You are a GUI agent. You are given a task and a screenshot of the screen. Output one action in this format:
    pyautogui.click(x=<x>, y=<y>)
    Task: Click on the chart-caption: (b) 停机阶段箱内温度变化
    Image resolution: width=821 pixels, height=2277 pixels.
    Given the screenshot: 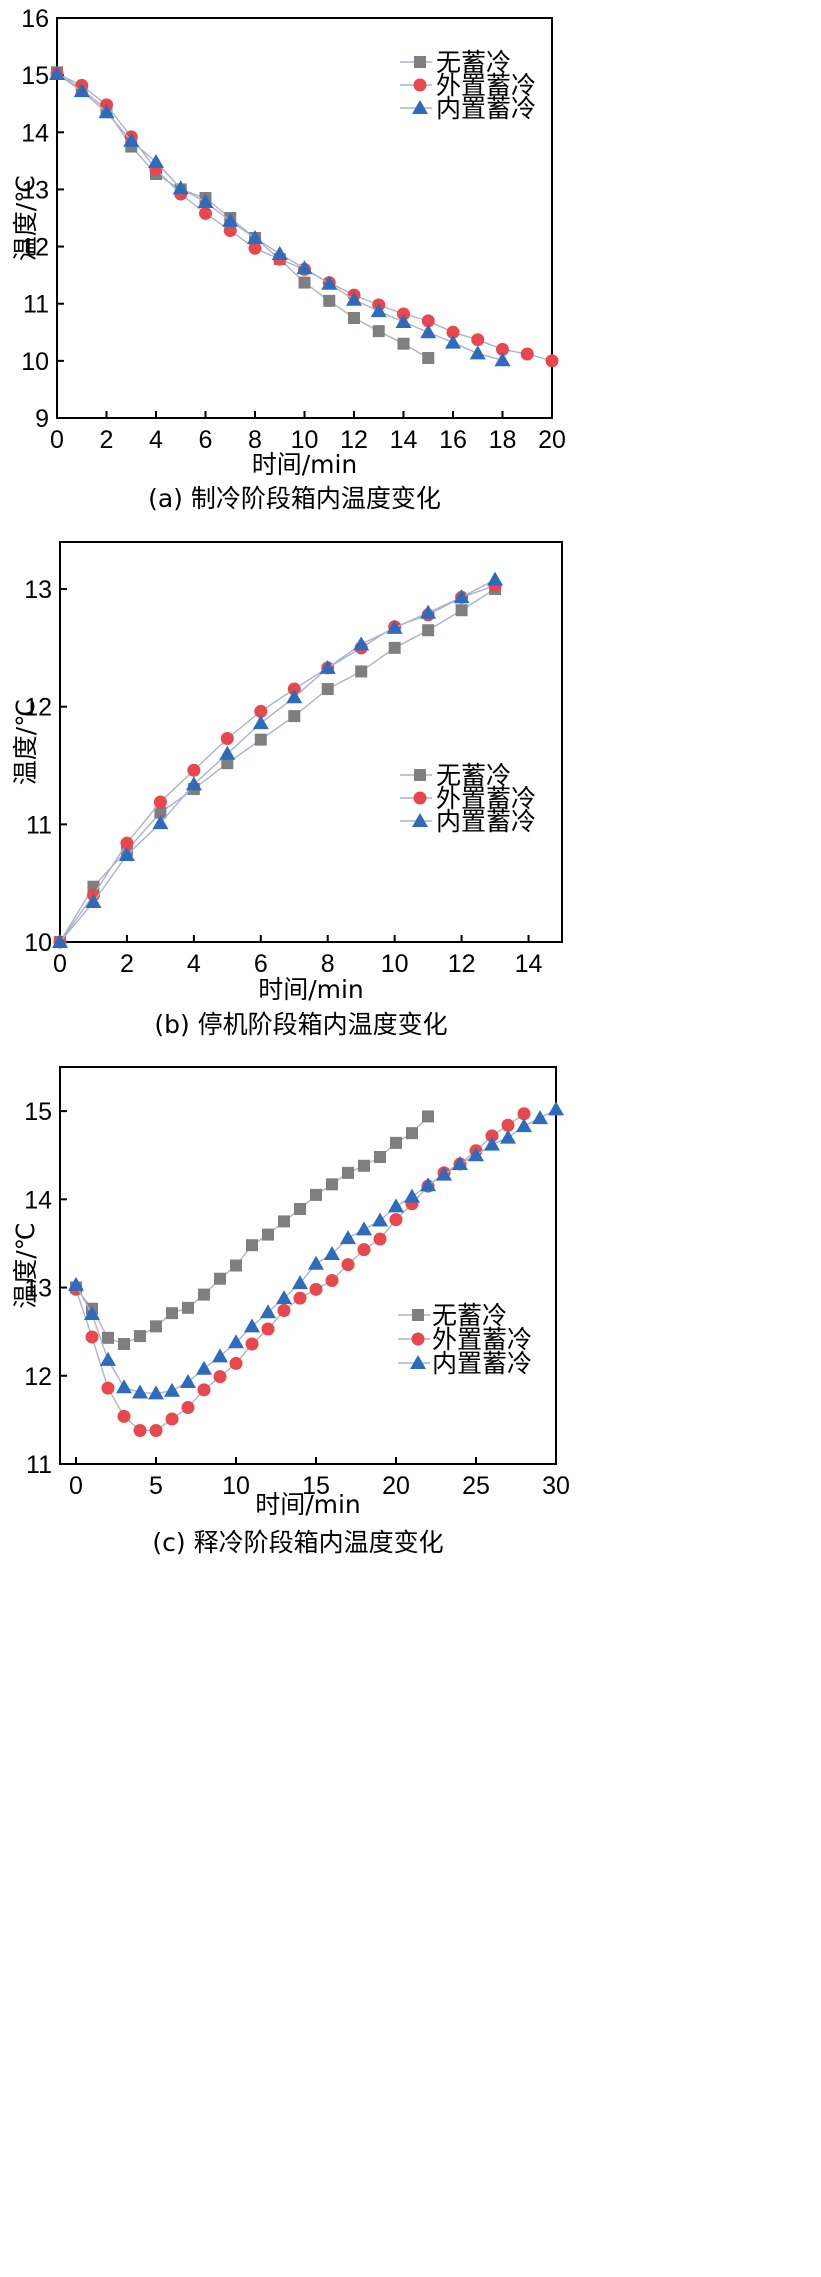 What is the action you would take?
    pyautogui.click(x=300, y=1024)
    